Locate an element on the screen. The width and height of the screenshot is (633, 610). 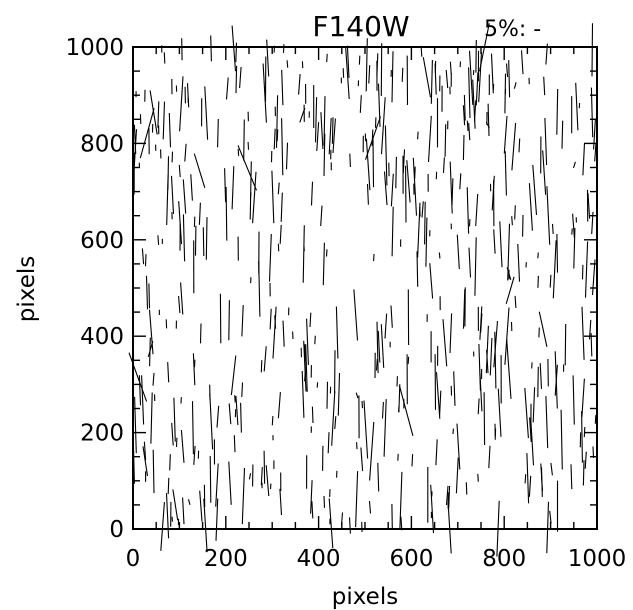
x-tick-labels: 0 200 400 600 800 1000 is located at coordinates (376, 559).